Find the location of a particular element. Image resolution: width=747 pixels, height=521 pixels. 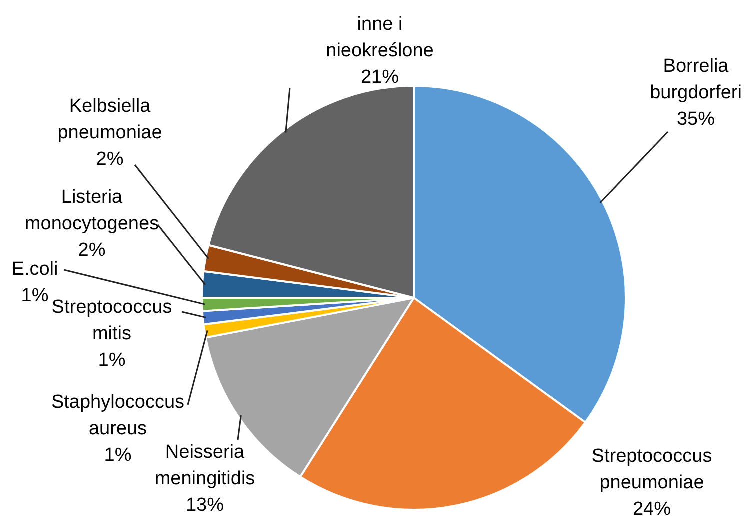

data-label: 13% is located at coordinates (205, 505).